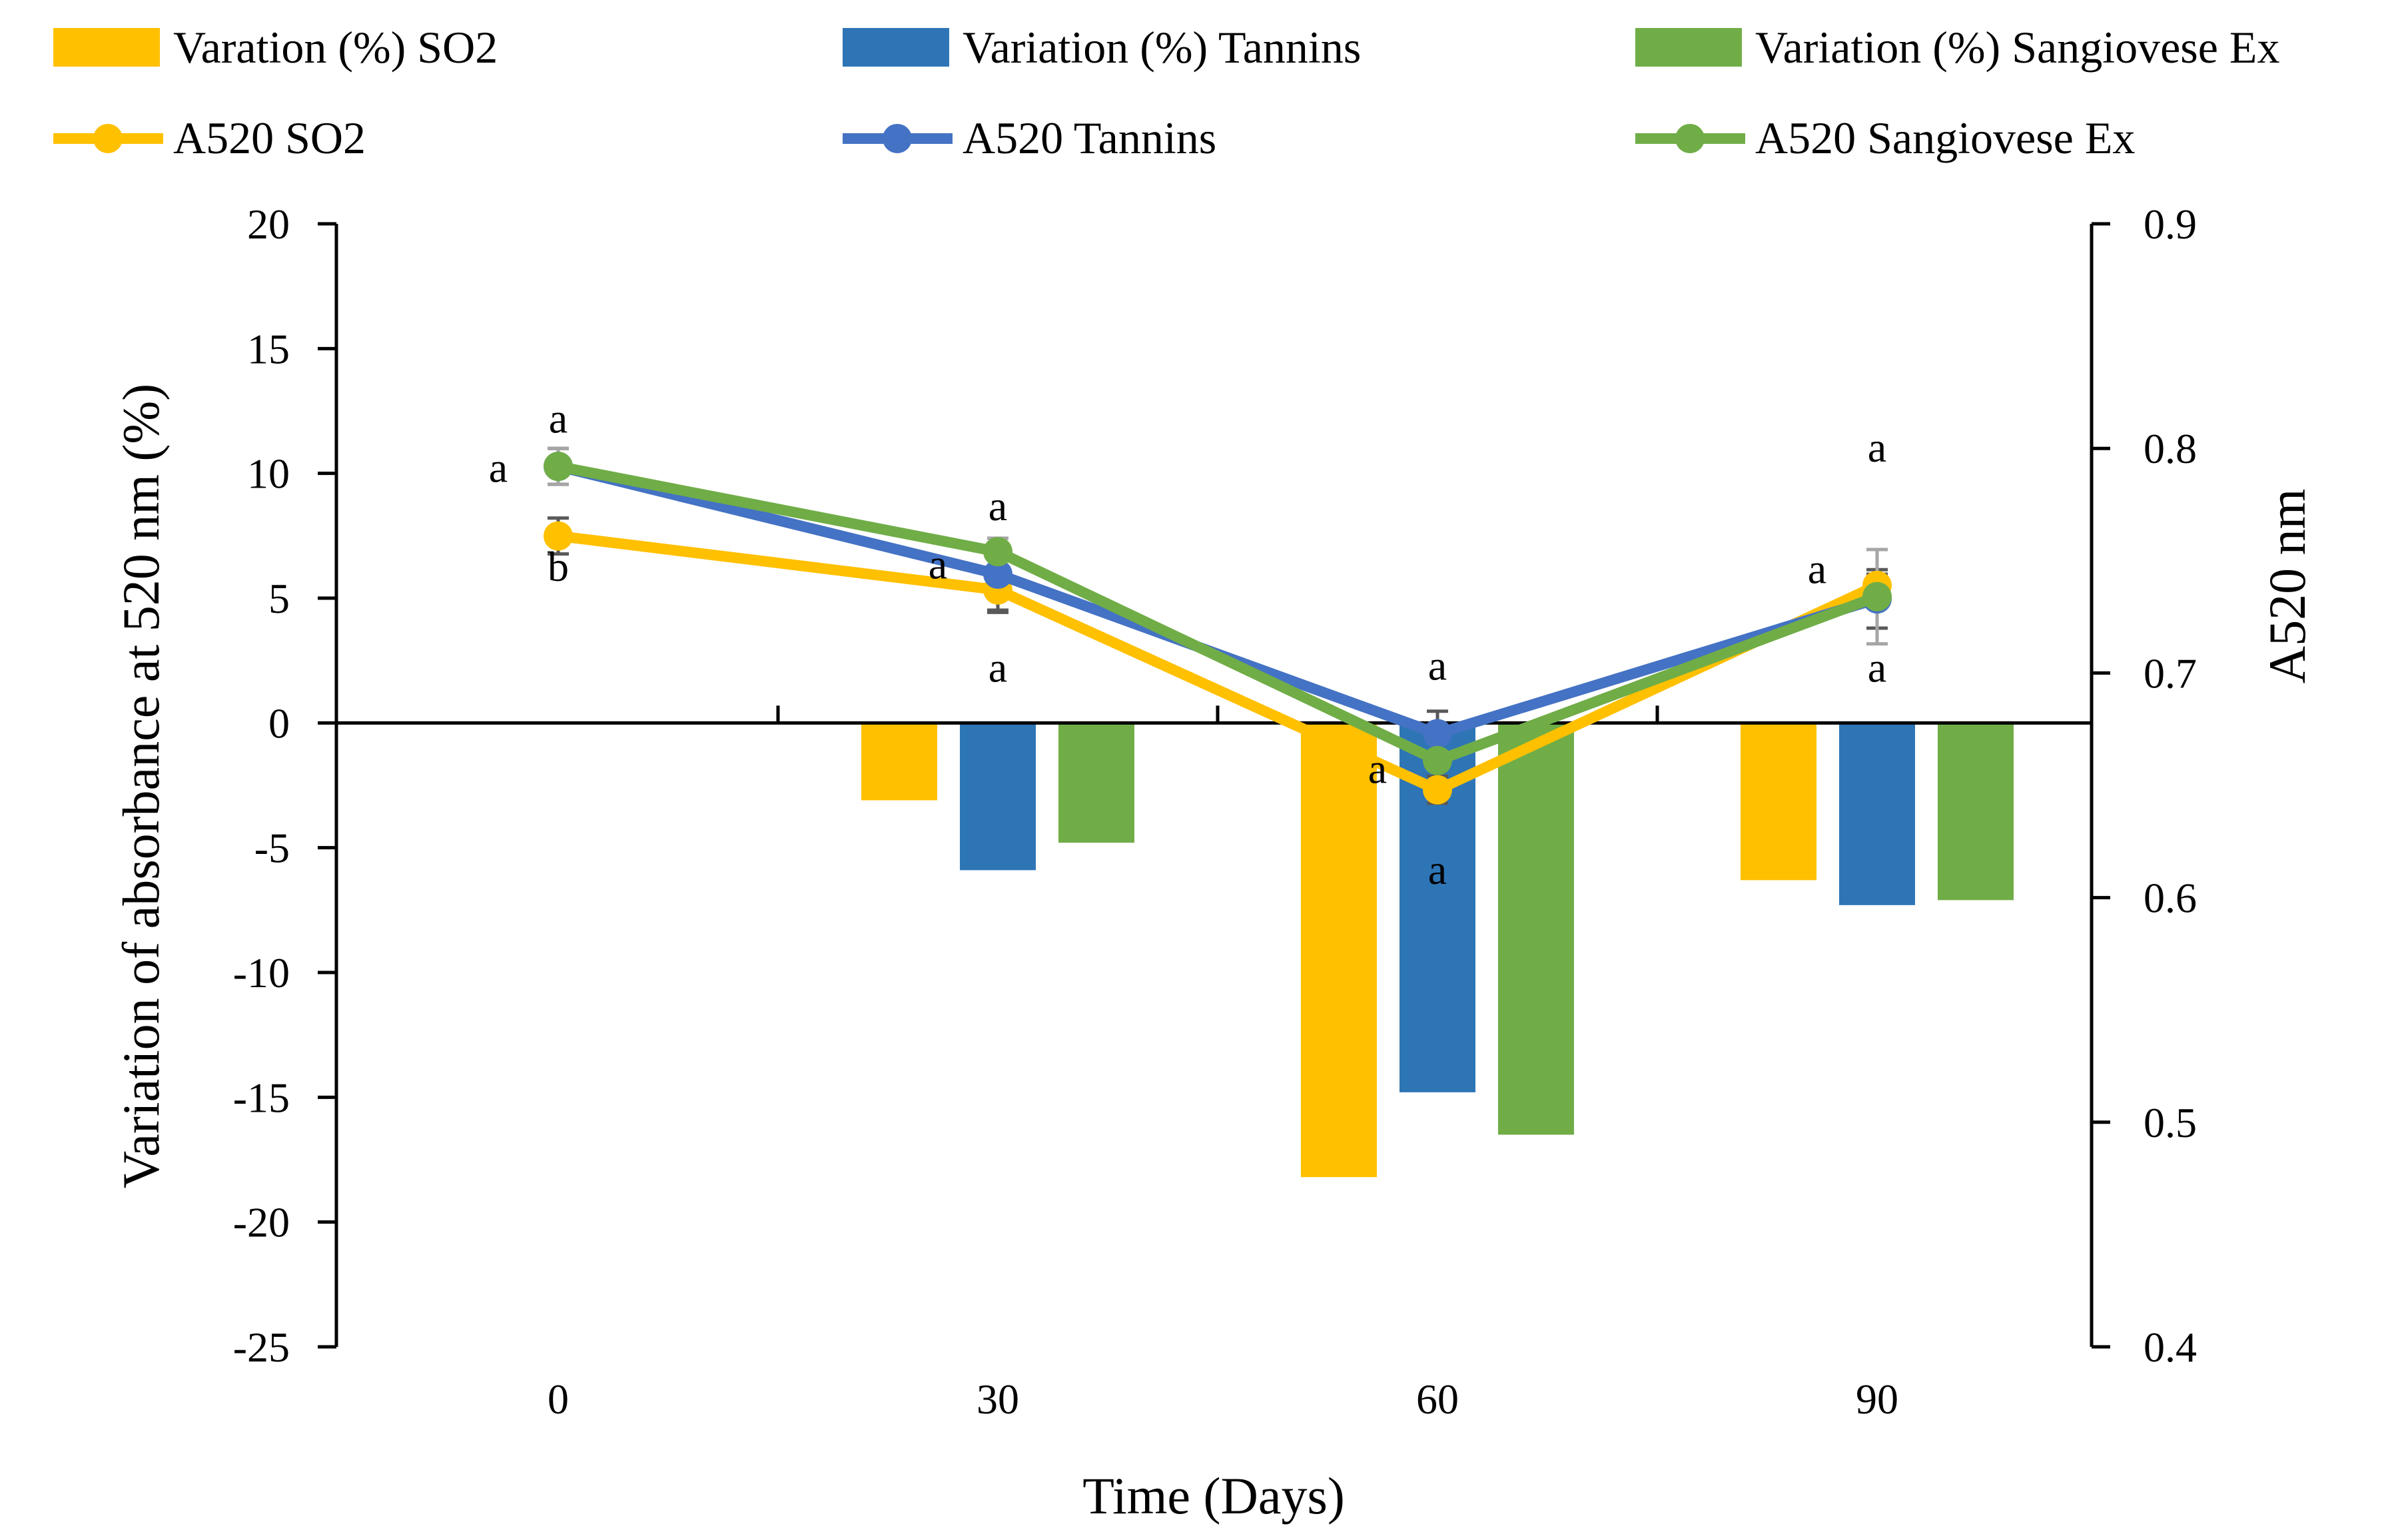  What do you see at coordinates (268, 224) in the screenshot?
I see `y-tick-label: 20` at bounding box center [268, 224].